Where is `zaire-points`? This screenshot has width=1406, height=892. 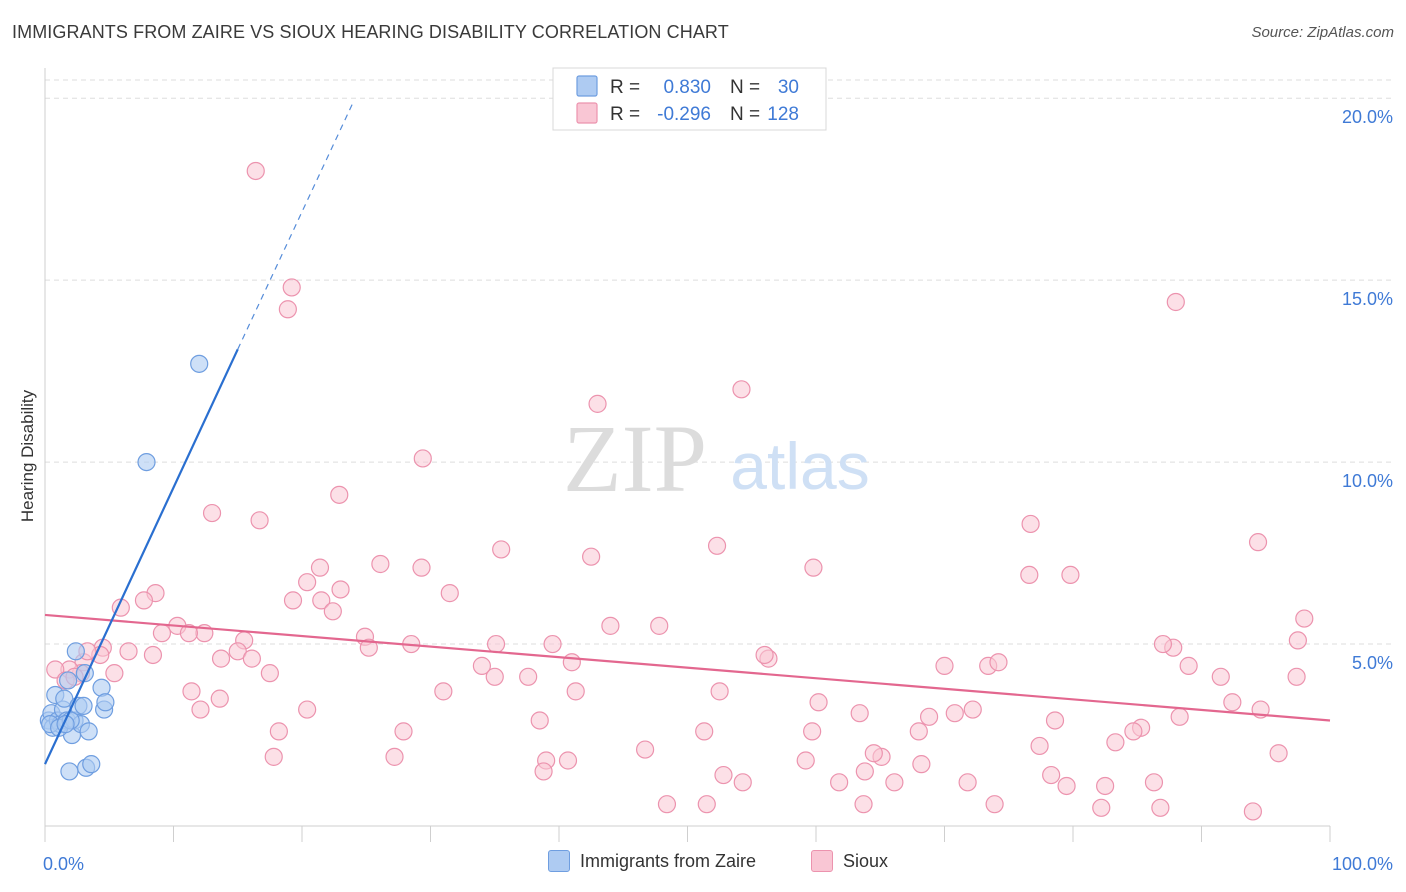
zaire-points is located at coordinates (124, 567).